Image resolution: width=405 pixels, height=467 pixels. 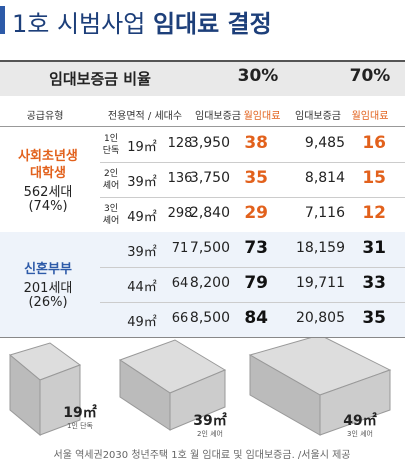 I want to click on deposit-70: 20,805, so click(x=320, y=318).